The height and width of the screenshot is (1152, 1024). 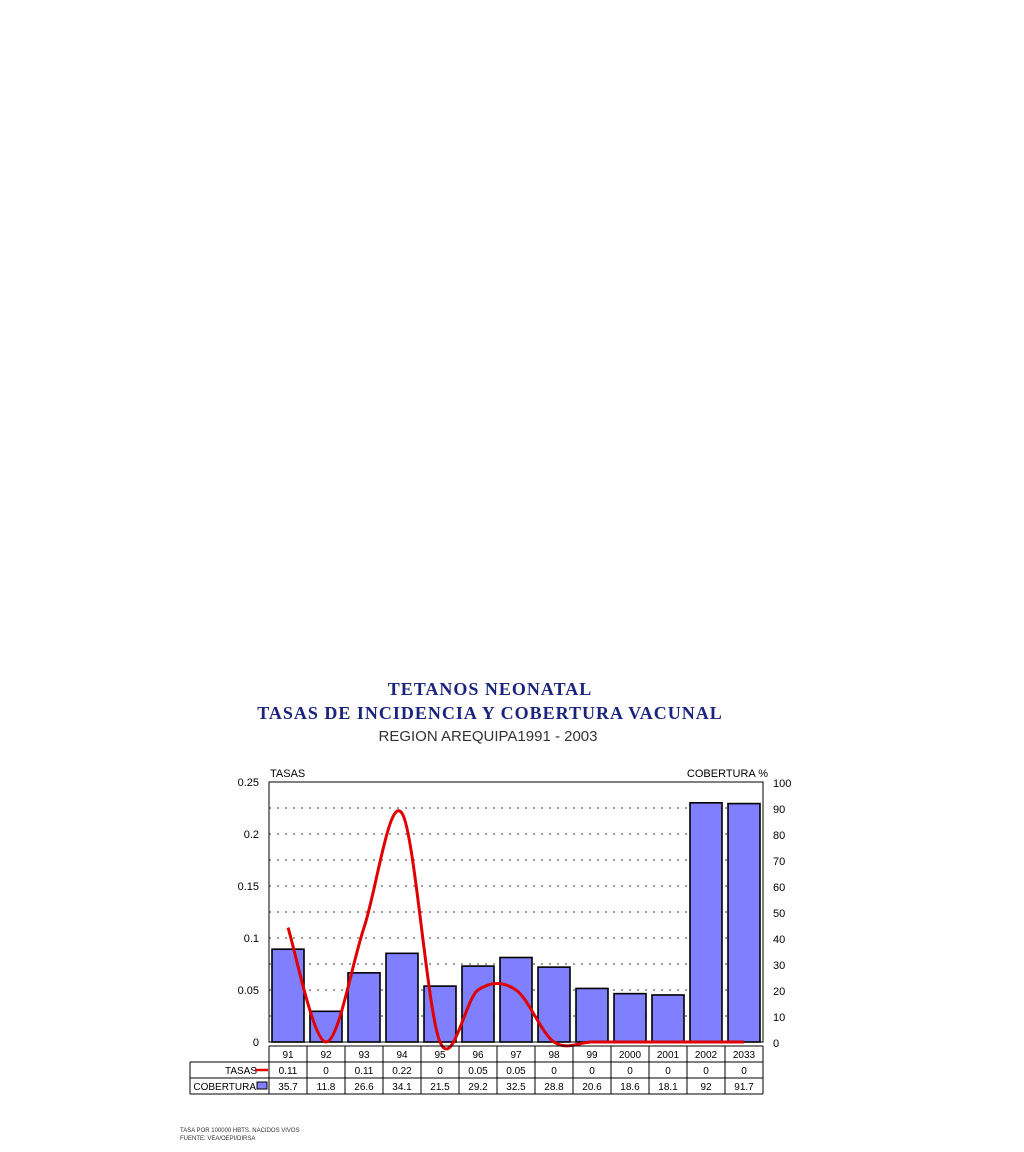 I want to click on chart-subtitle: TASAS DE INCIDENCIA Y COBERTURA VACUNAL, so click(x=490, y=713).